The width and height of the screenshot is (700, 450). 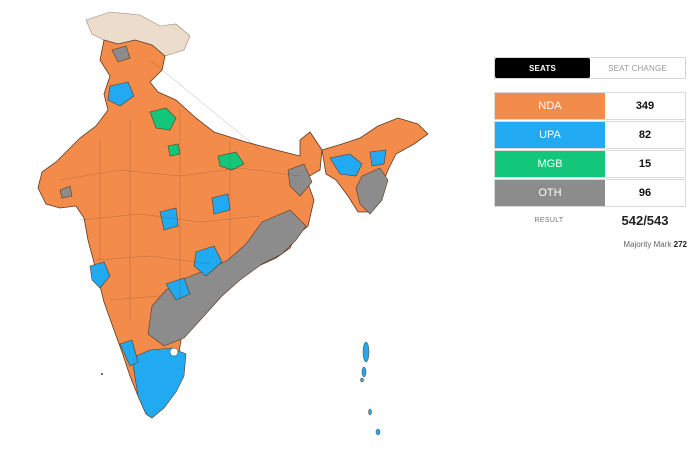 I want to click on party-label: NDA, so click(x=550, y=106).